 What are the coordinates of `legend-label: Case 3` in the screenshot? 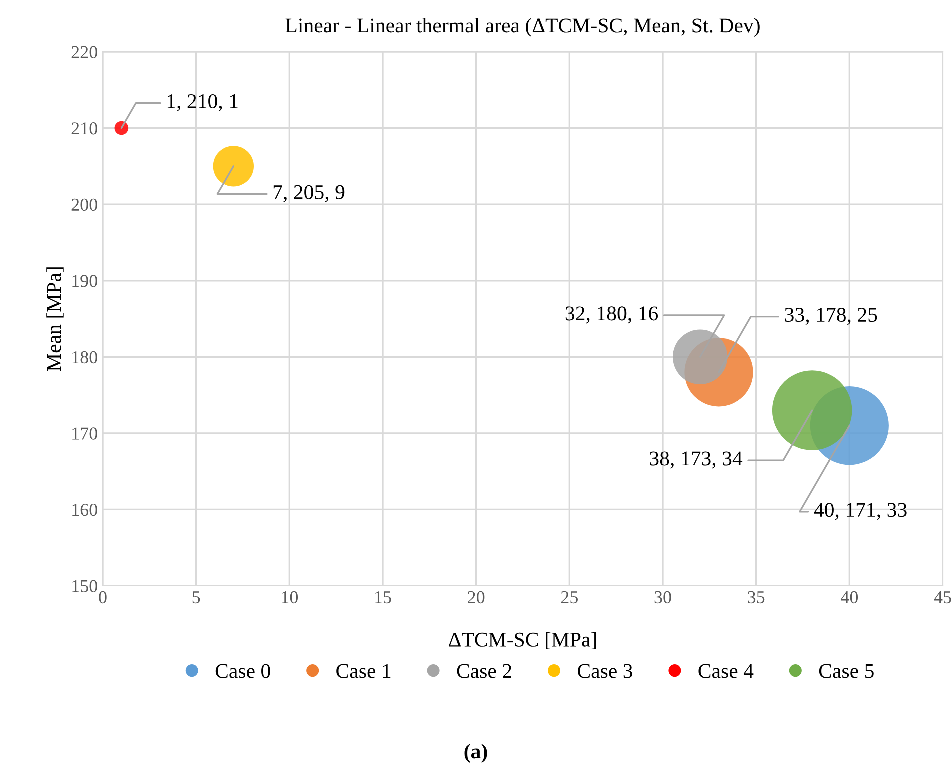 It's located at (605, 671).